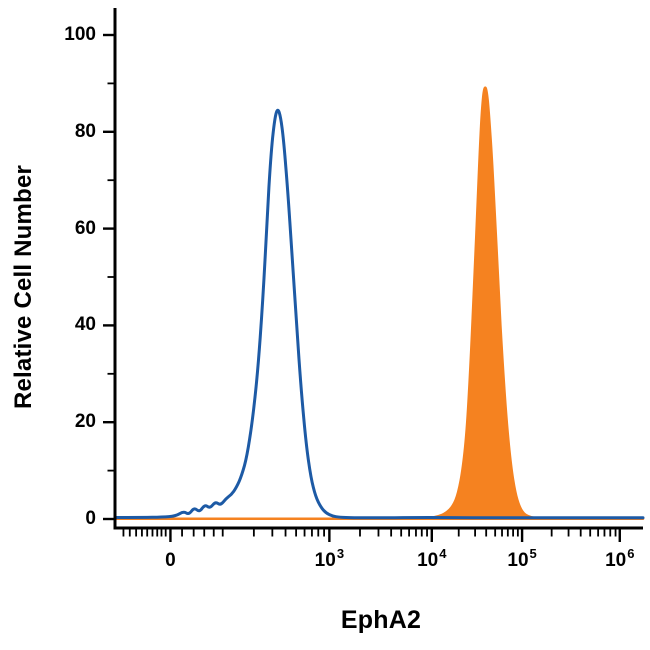 Image resolution: width=650 pixels, height=650 pixels. What do you see at coordinates (432, 558) in the screenshot?
I see `x-tick-label: 10⁴` at bounding box center [432, 558].